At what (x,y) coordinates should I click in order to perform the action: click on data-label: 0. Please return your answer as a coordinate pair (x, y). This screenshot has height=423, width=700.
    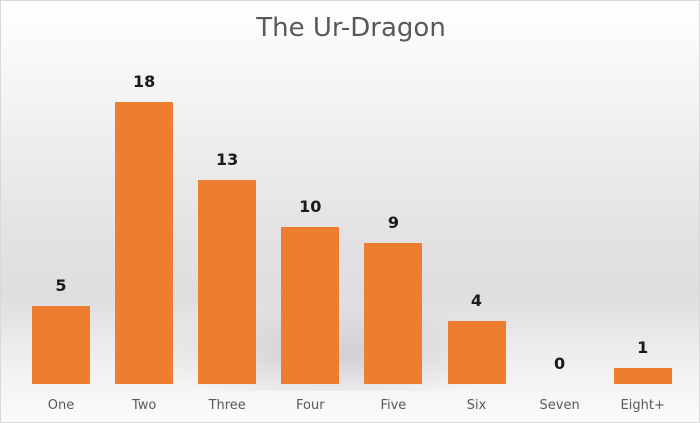
    Looking at the image, I should click on (560, 363).